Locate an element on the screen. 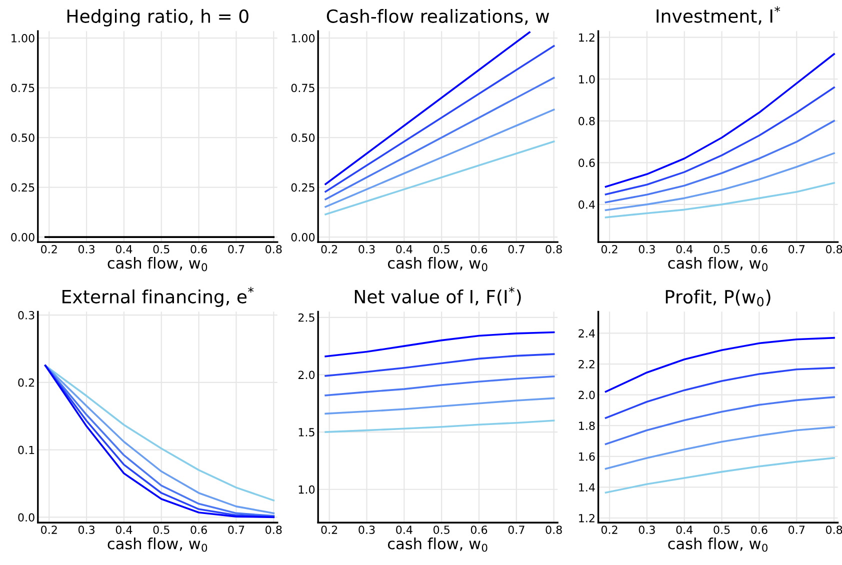  y-tick-label: 0.2 is located at coordinates (26, 382).